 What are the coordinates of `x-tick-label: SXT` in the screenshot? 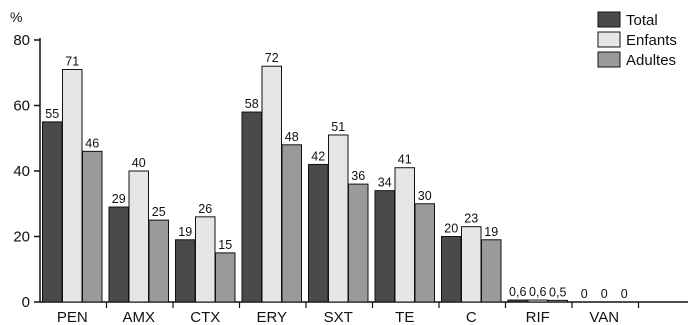 It's located at (338, 317).